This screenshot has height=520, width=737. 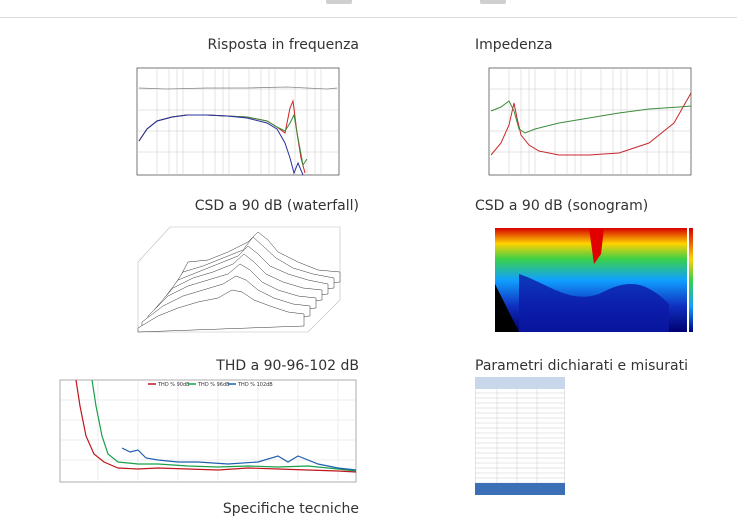 What do you see at coordinates (562, 206) in the screenshot?
I see `caption-csd-sonogram: CSD a 90 dB (sonogram)` at bounding box center [562, 206].